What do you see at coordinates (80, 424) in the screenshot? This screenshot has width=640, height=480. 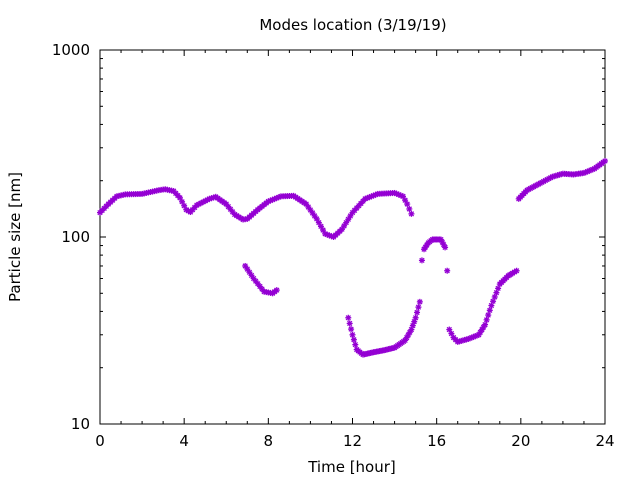 I see `y-tick-label: 10` at bounding box center [80, 424].